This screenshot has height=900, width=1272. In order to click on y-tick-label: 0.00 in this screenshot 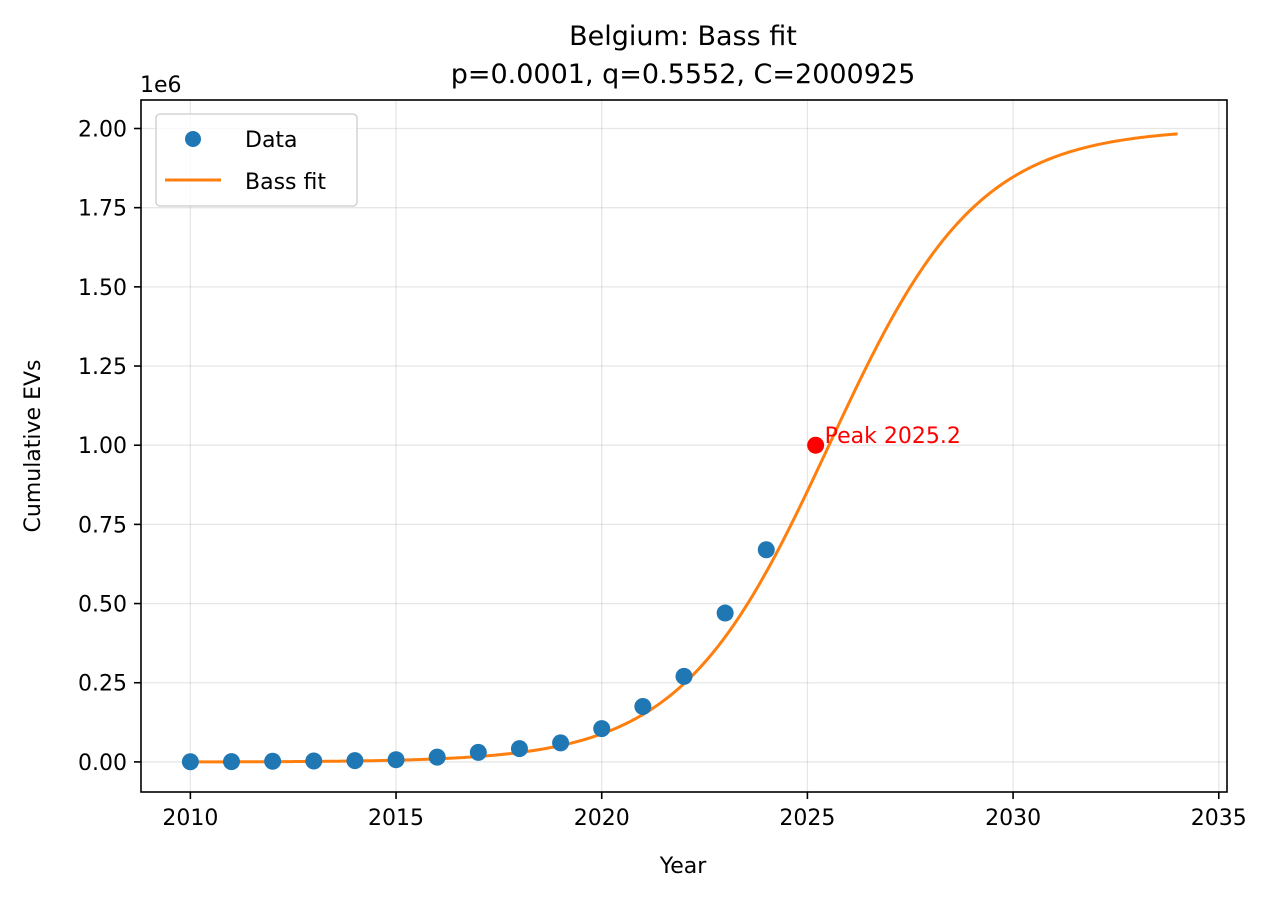, I will do `click(102, 763)`.